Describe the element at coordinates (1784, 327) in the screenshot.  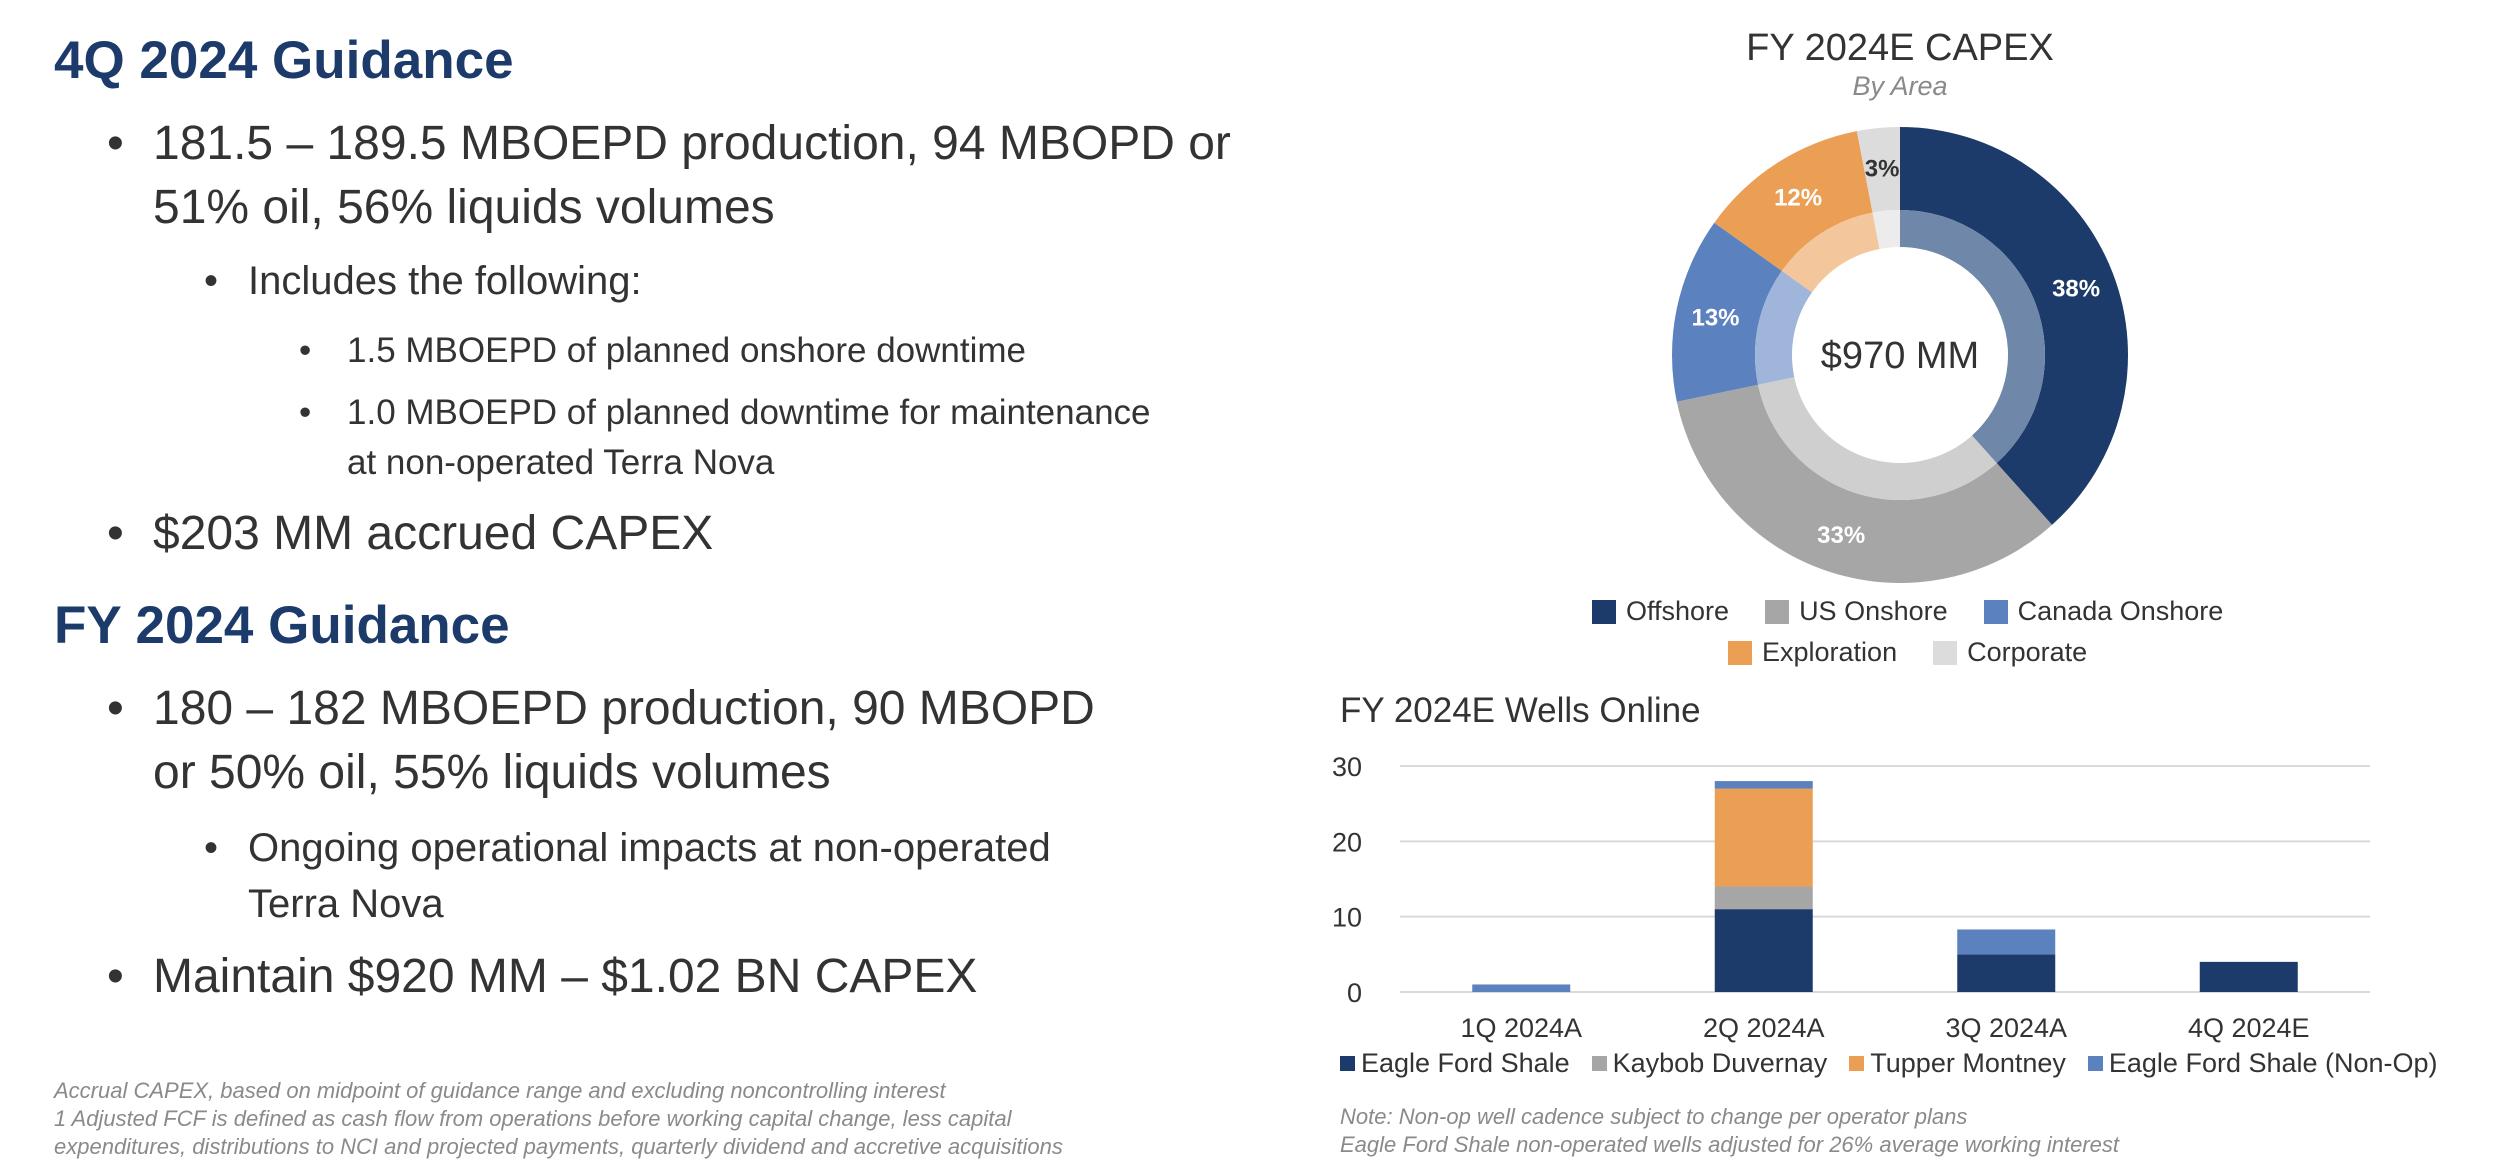
I see `slice-inner-canada-onshore` at that location.